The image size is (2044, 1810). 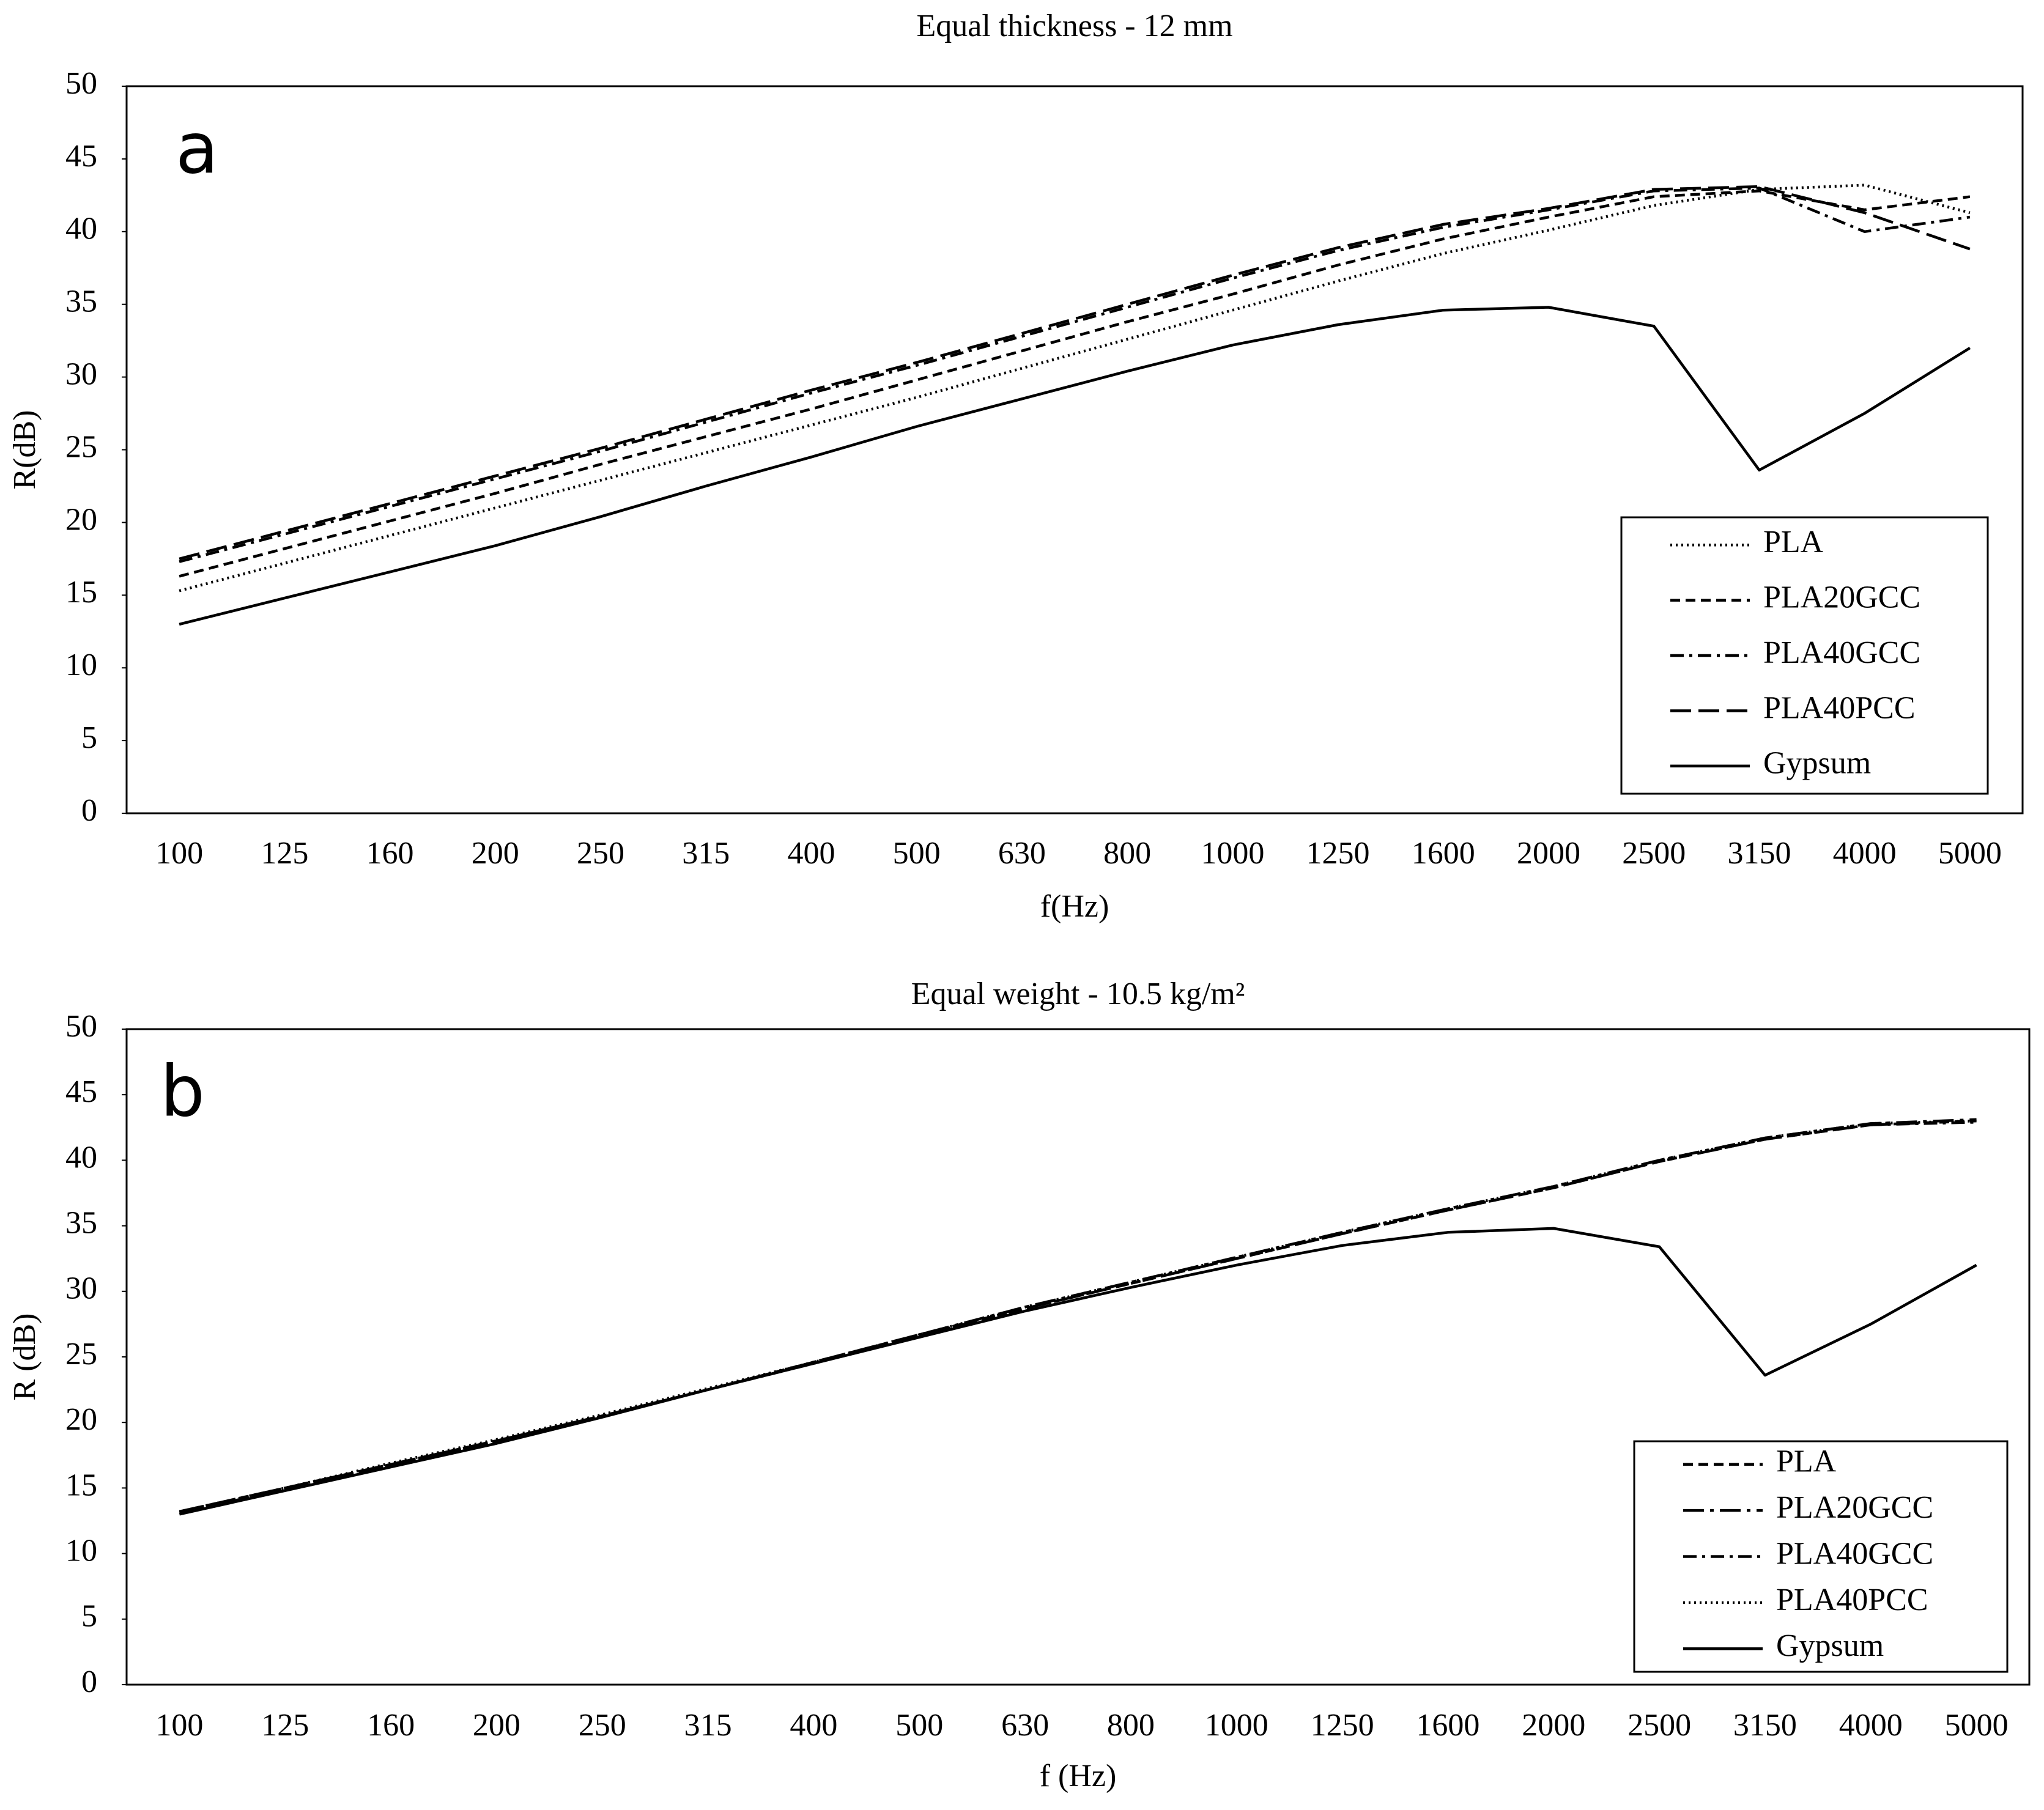 I want to click on y-axis-label: R (dB), so click(x=24, y=1357).